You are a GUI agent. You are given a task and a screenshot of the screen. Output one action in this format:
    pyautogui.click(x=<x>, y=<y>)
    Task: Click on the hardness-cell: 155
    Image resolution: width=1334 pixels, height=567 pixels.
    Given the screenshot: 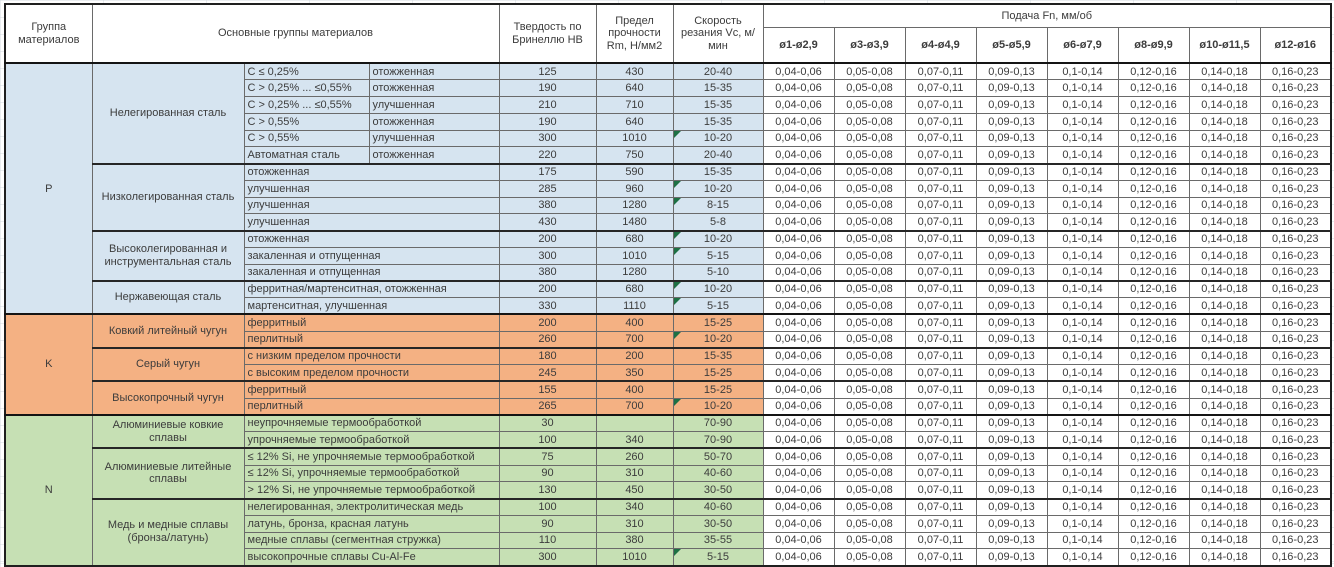 What is the action you would take?
    pyautogui.click(x=547, y=389)
    